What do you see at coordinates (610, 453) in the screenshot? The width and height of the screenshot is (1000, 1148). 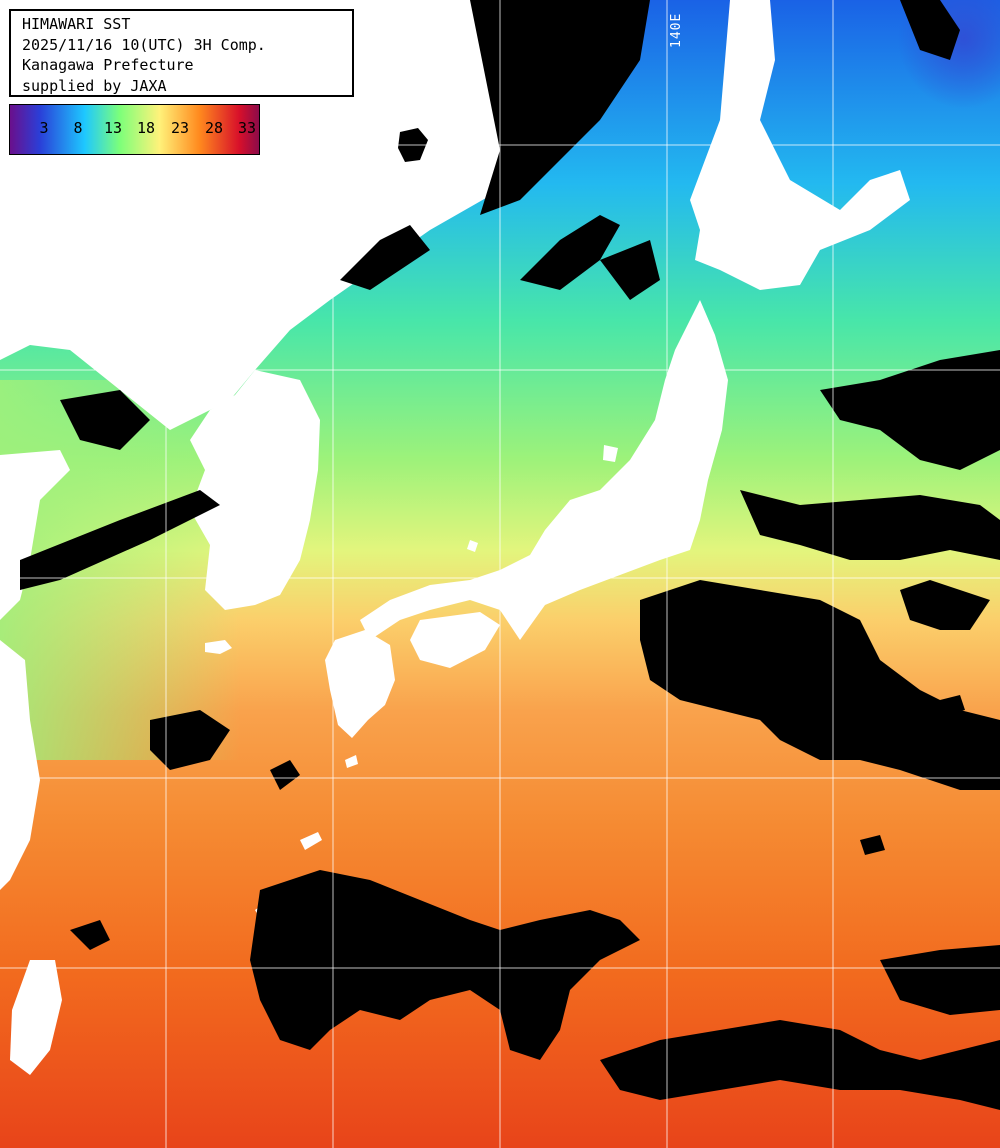 I see `sado-island` at bounding box center [610, 453].